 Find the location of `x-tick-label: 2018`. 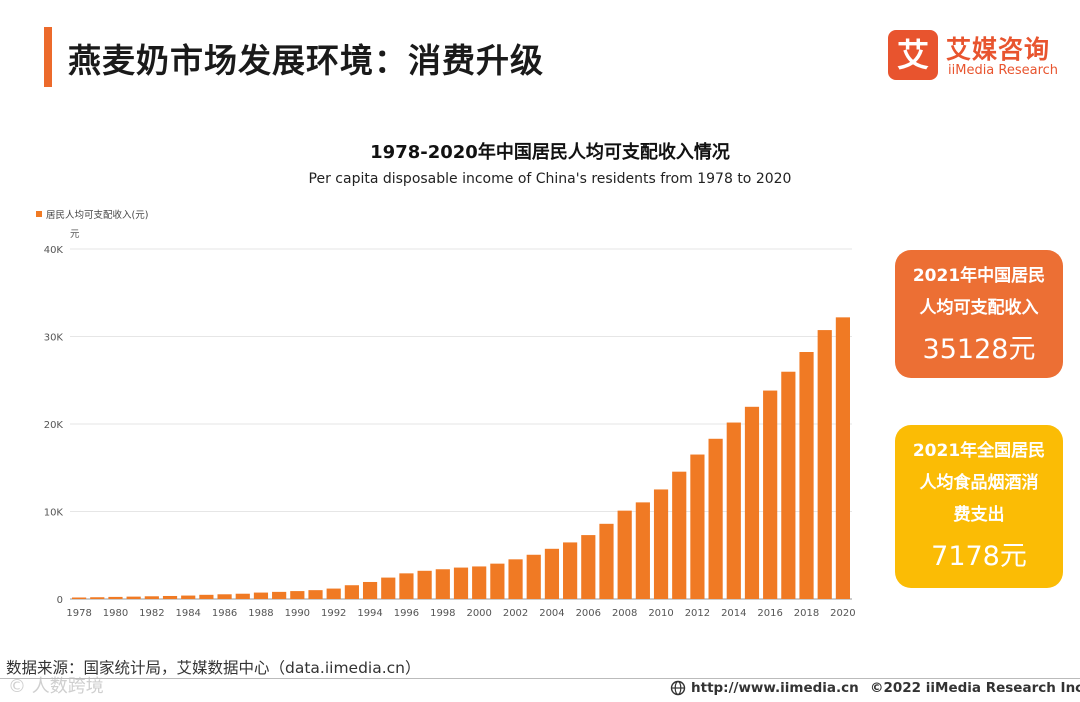

x-tick-label: 2018 is located at coordinates (806, 613).